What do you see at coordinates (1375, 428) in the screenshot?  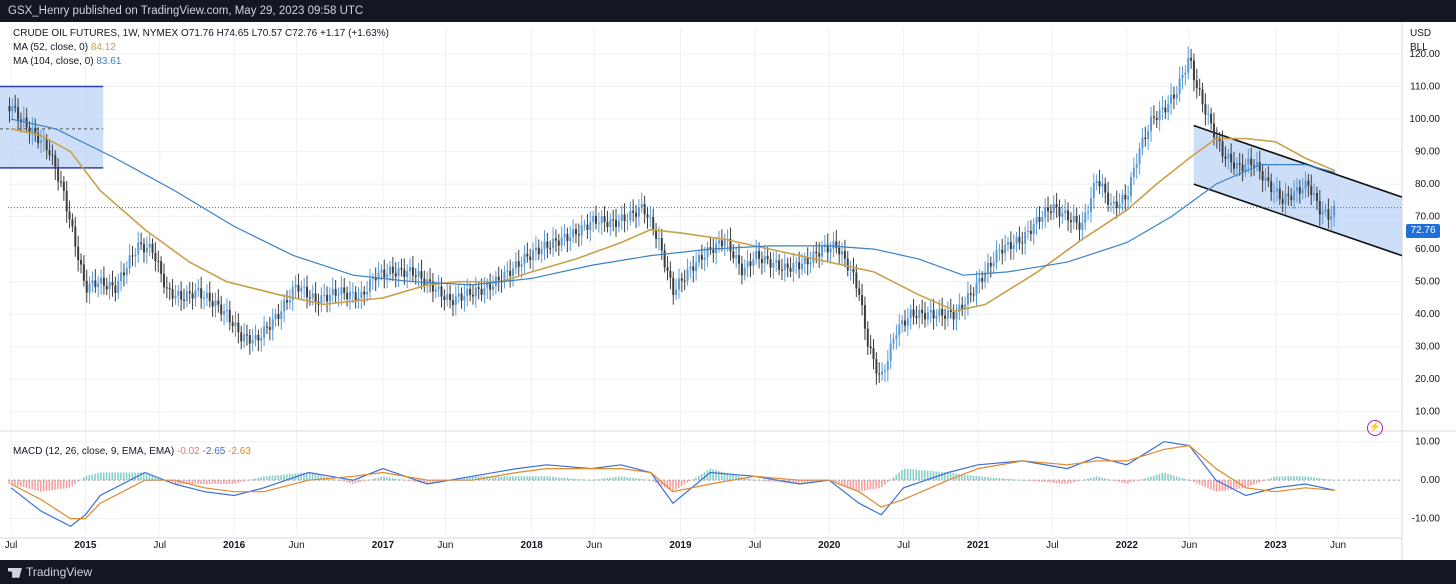 I see `lightning-icon: ⚡` at bounding box center [1375, 428].